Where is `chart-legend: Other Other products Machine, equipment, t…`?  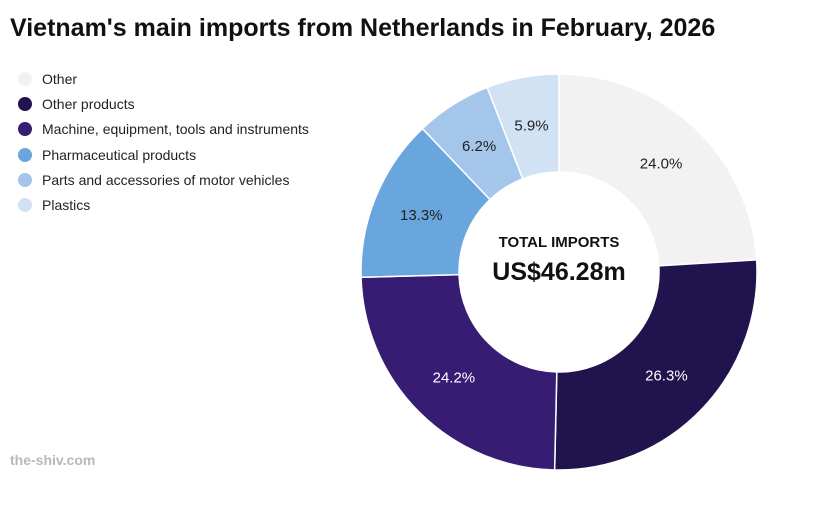
chart-legend: Other Other products Machine, equipment, t… is located at coordinates (163, 142).